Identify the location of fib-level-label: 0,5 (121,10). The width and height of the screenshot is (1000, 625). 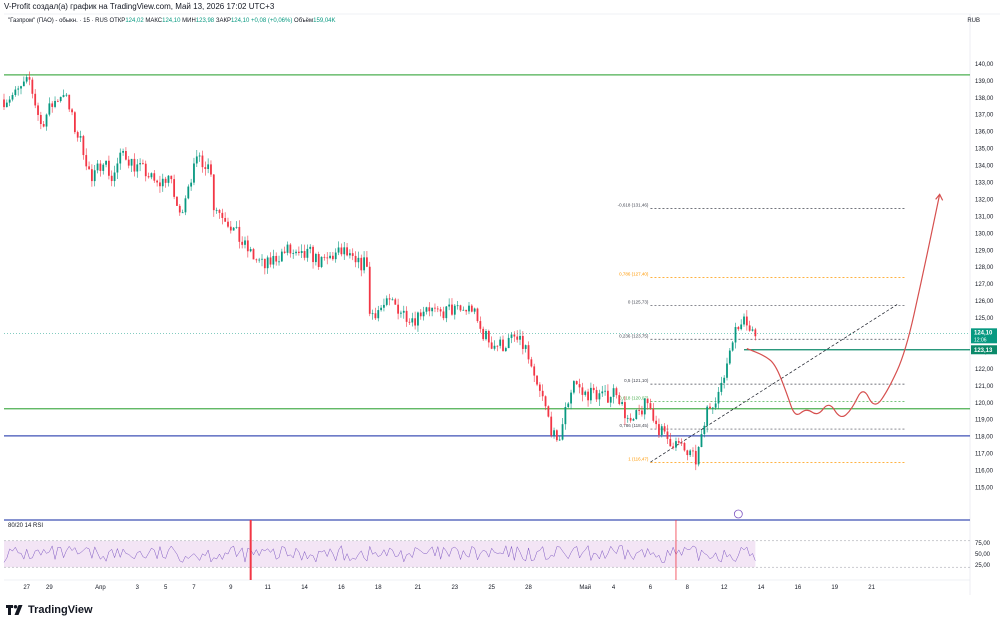
(636, 380).